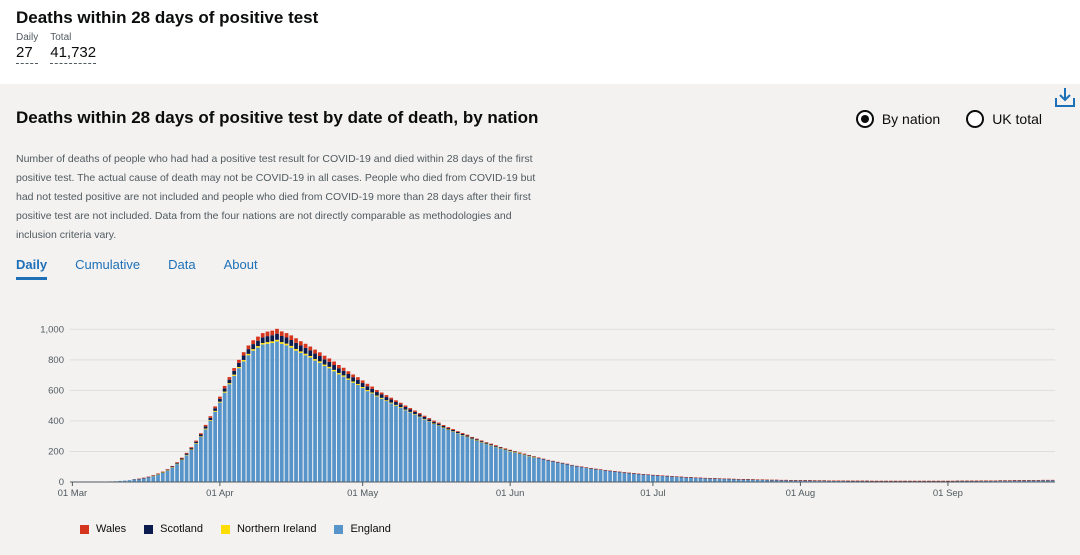 The width and height of the screenshot is (1080, 555). I want to click on radio-uk-total-label: UK total, so click(1017, 119).